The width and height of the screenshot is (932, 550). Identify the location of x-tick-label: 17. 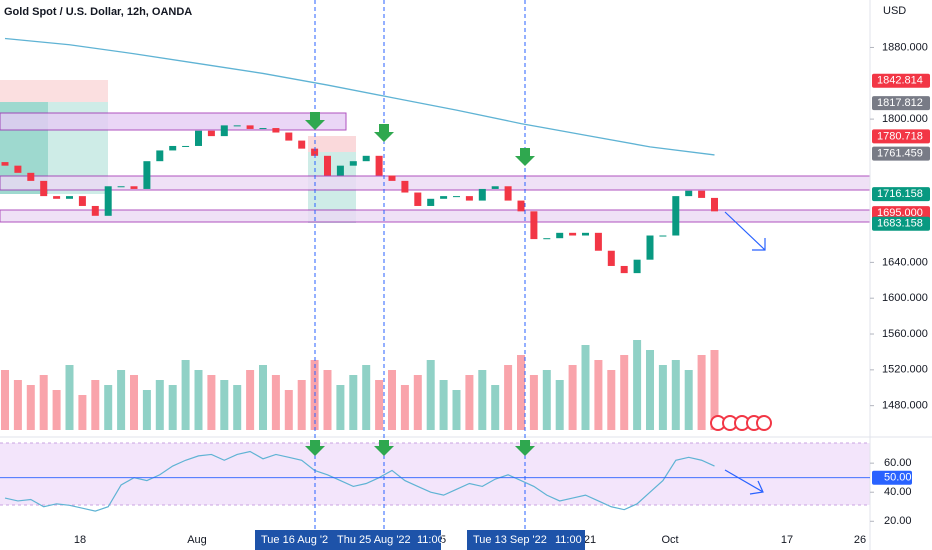
(787, 540).